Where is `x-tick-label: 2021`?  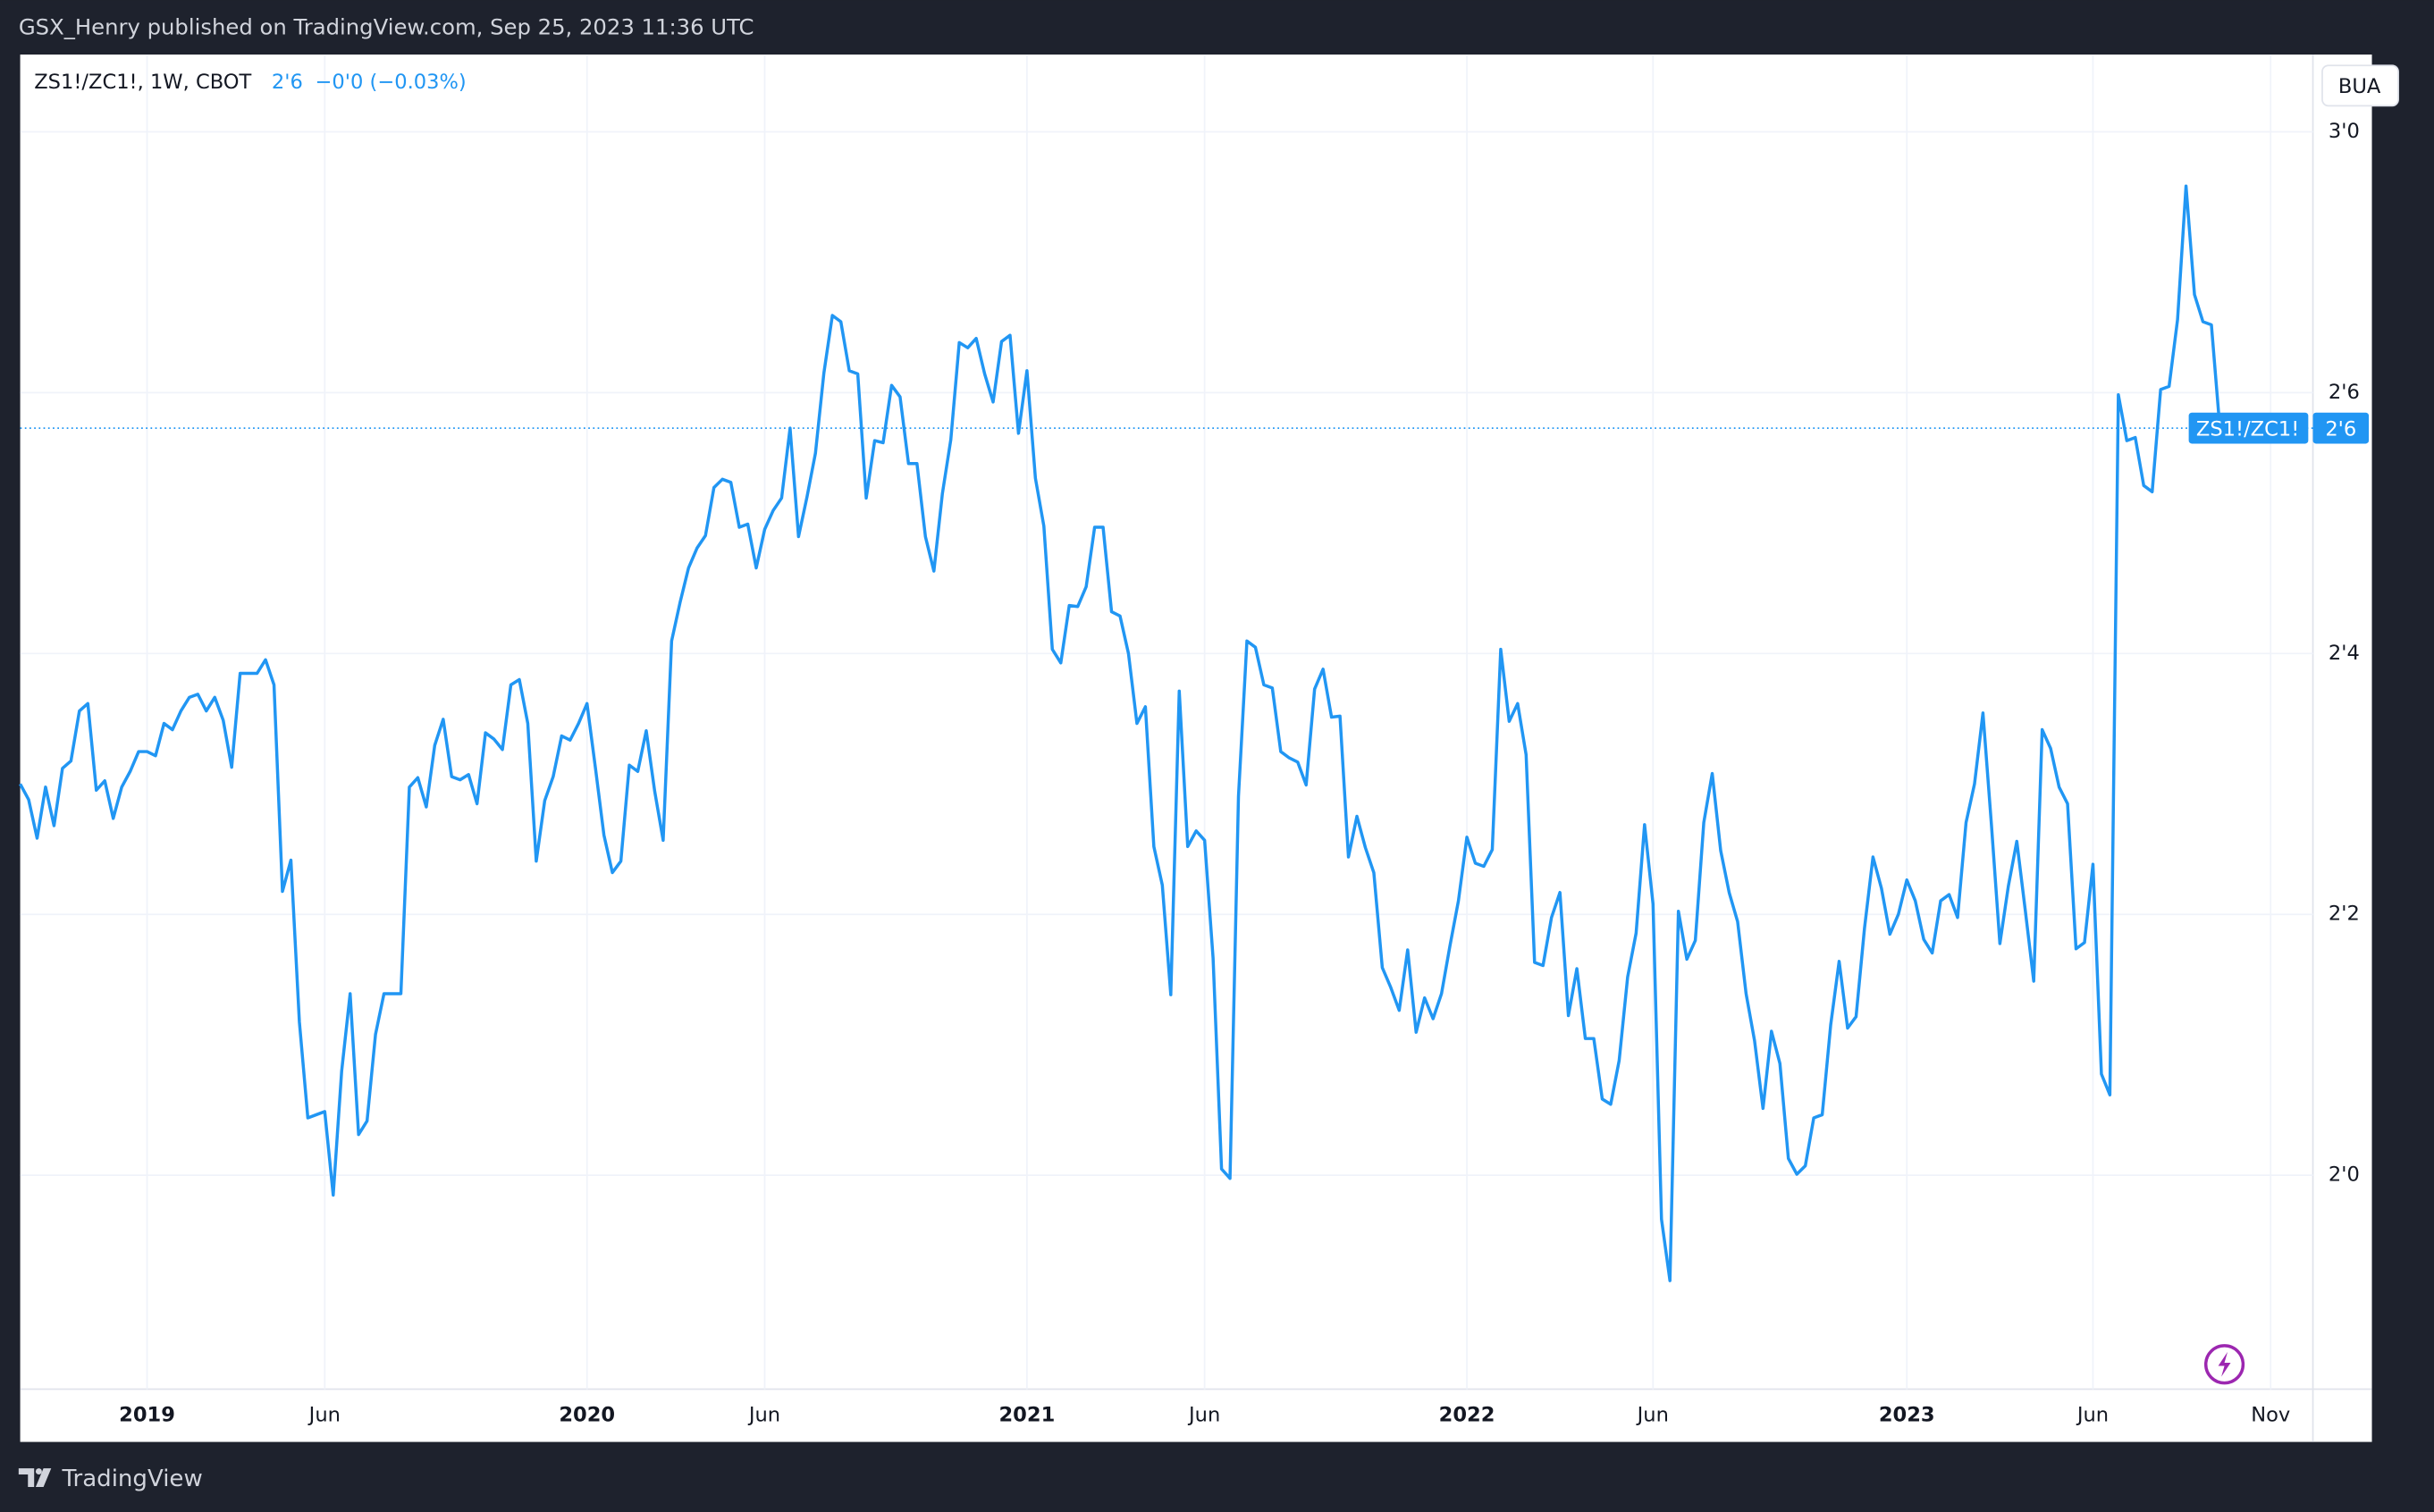
x-tick-label: 2021 is located at coordinates (1026, 1415).